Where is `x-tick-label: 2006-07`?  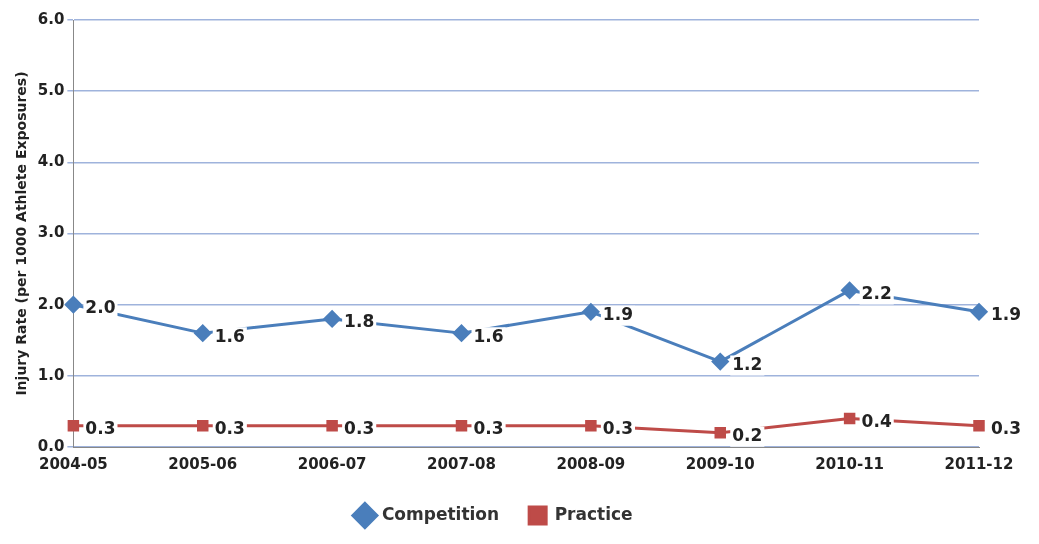 x-tick-label: 2006-07 is located at coordinates (332, 463).